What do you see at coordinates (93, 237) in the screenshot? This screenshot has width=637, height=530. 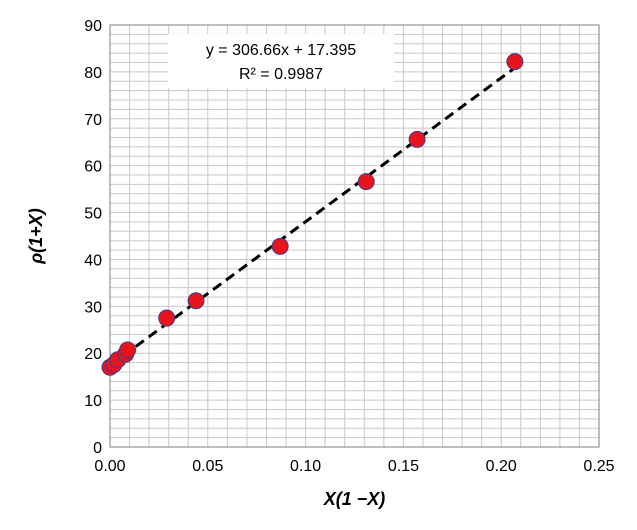 I see `y-tick-labels: 0 10 20 30 40 50 60 70 80 90` at bounding box center [93, 237].